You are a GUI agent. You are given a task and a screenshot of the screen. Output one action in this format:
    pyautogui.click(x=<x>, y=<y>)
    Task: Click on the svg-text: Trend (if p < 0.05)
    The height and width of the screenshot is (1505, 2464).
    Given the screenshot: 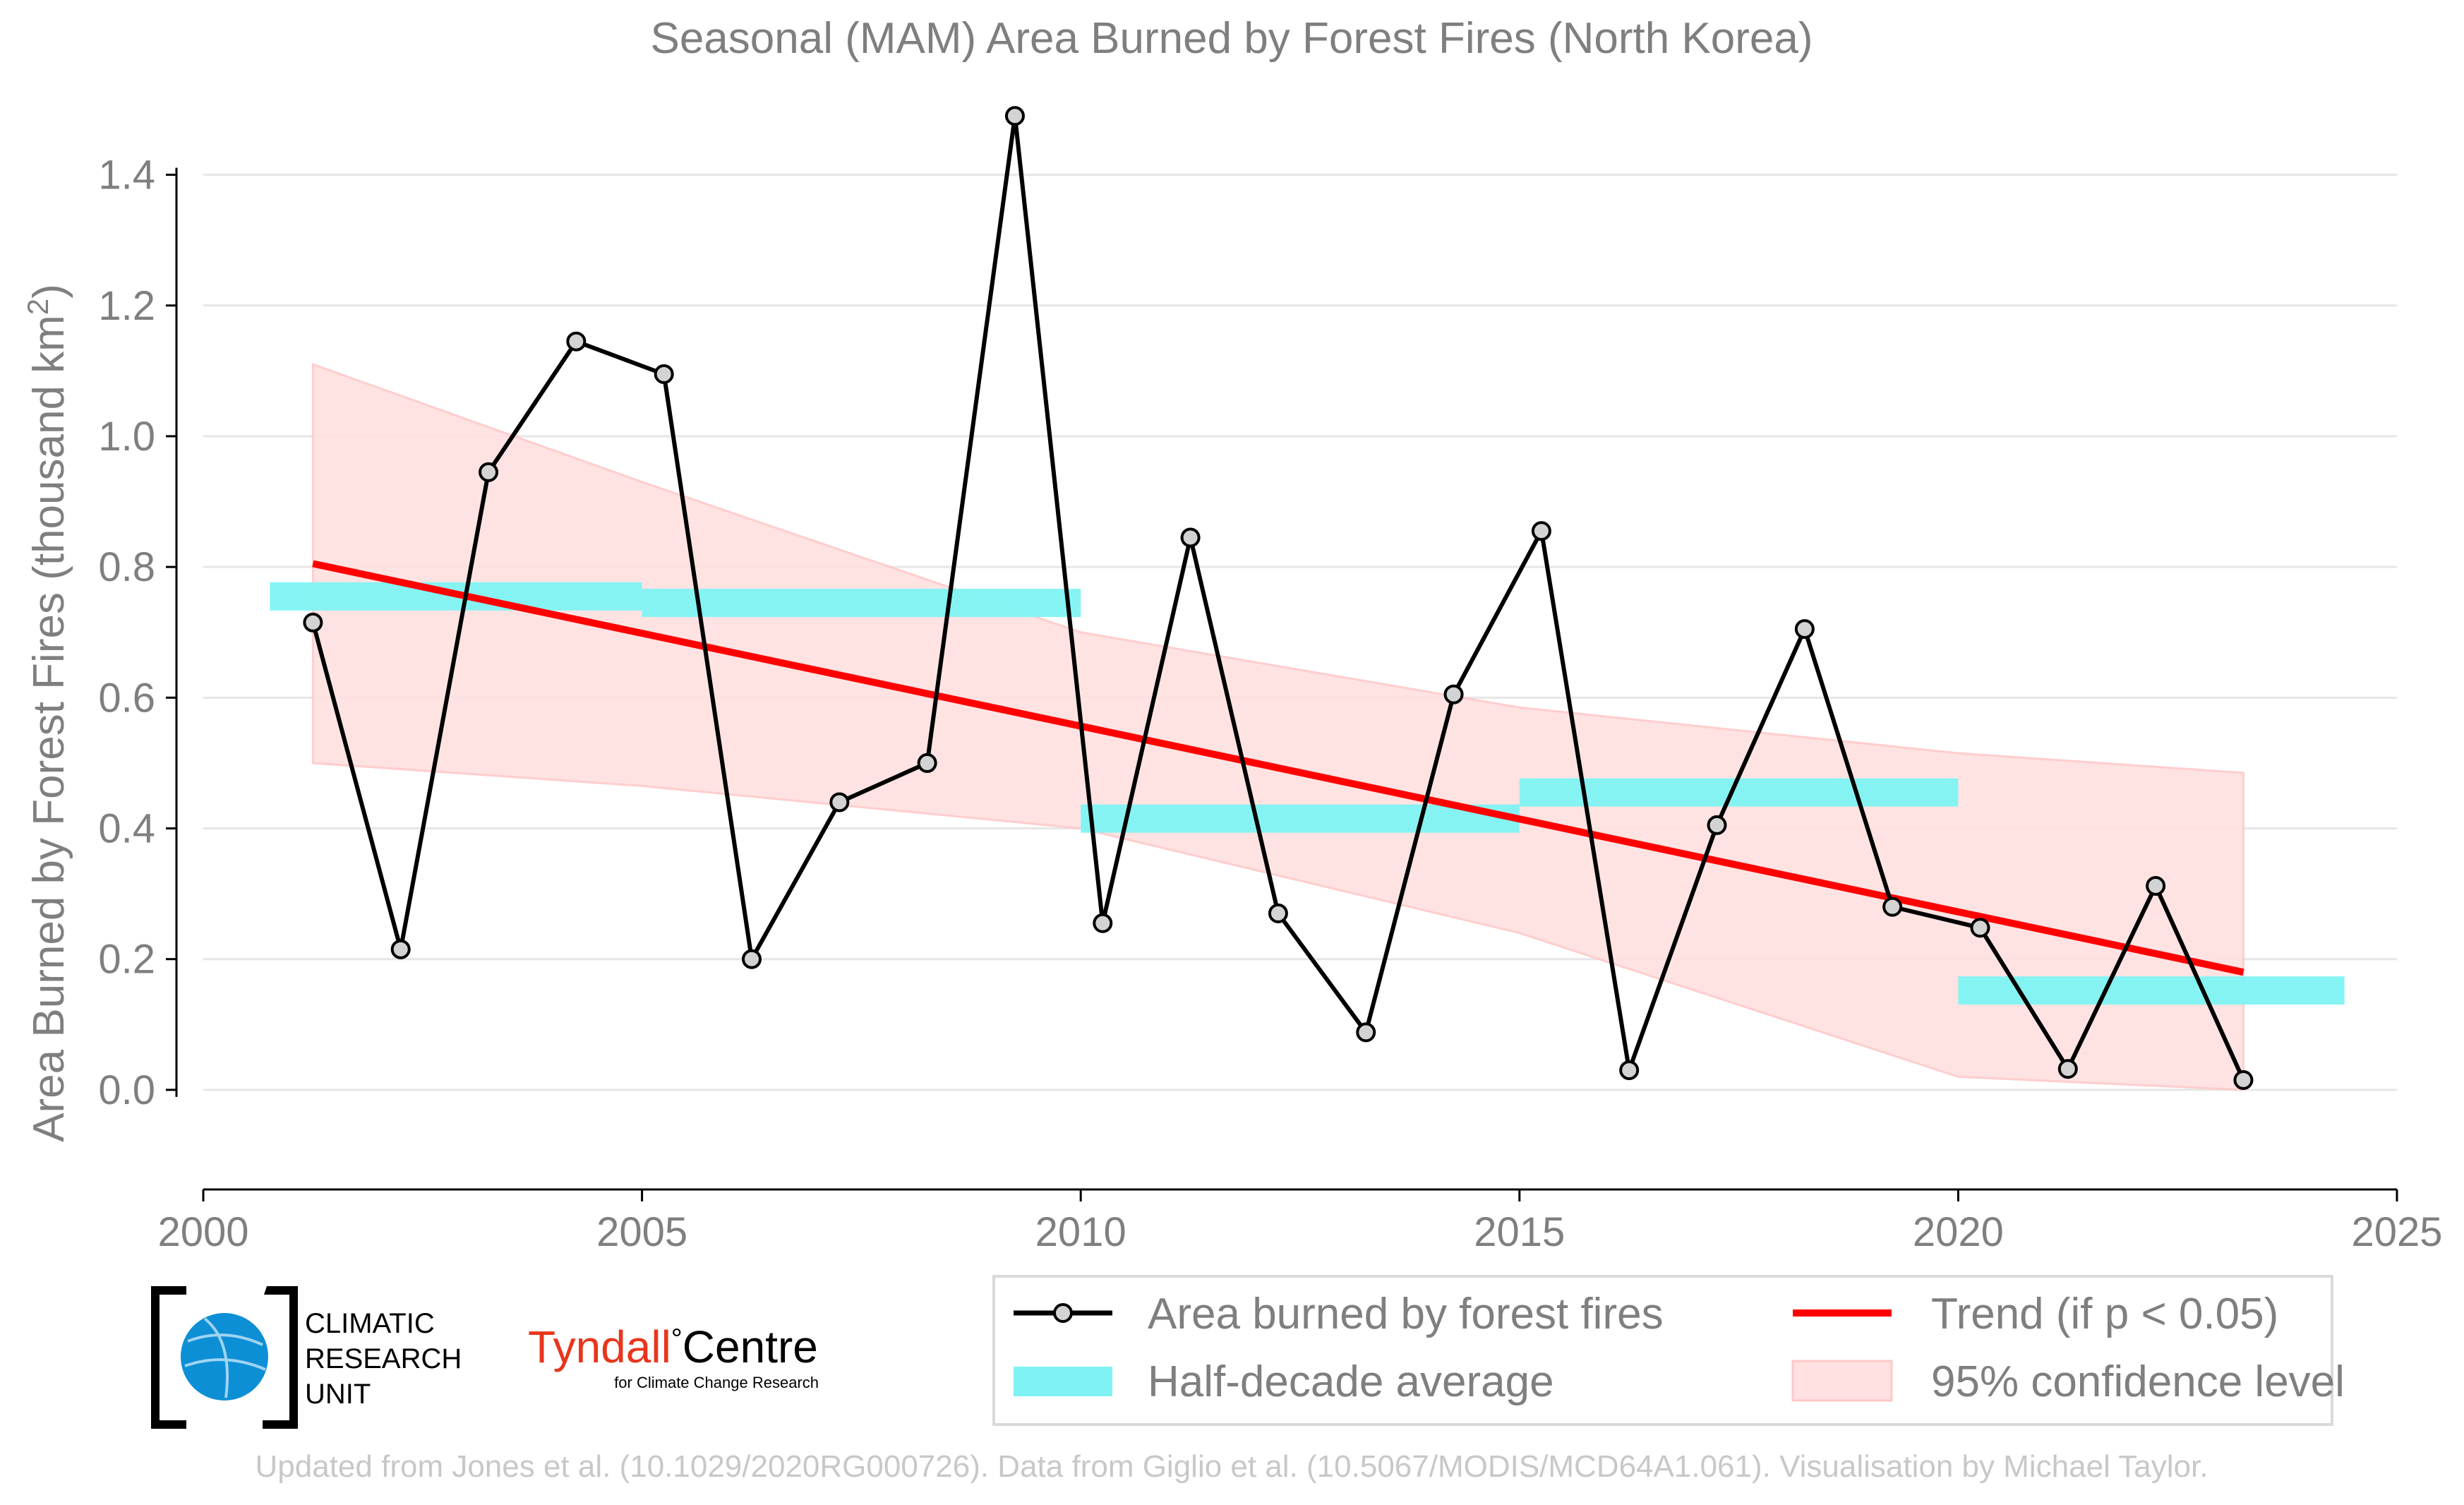 What is the action you would take?
    pyautogui.click(x=2104, y=1314)
    